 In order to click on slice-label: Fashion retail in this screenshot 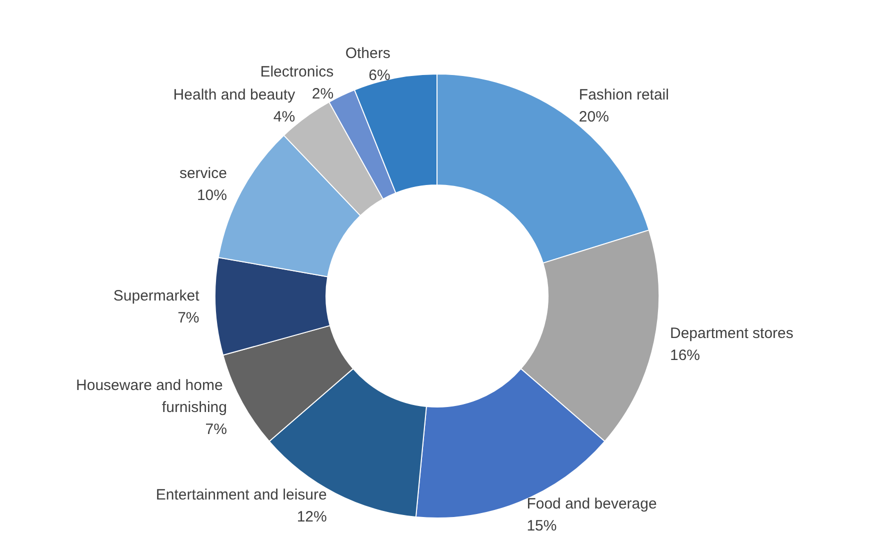, I will do `click(623, 95)`.